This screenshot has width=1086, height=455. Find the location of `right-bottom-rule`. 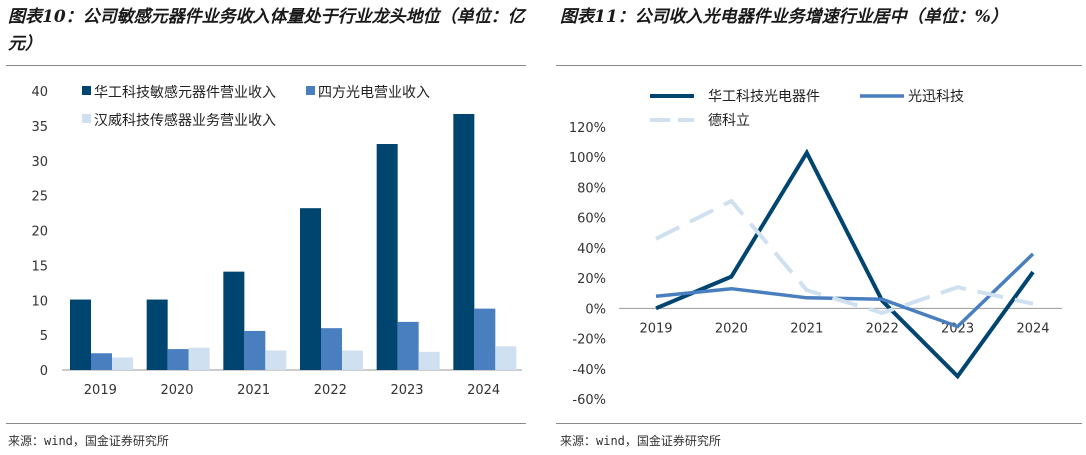

right-bottom-rule is located at coordinates (819, 423).